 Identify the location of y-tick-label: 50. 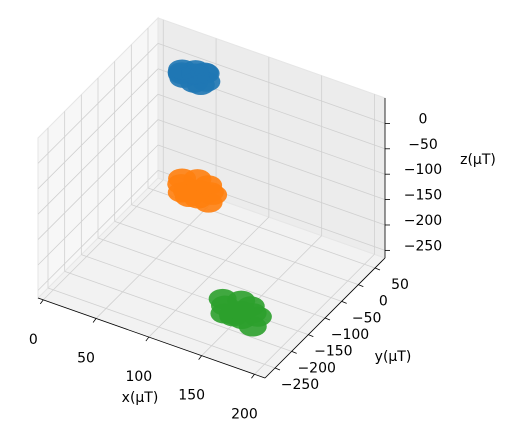
(400, 285).